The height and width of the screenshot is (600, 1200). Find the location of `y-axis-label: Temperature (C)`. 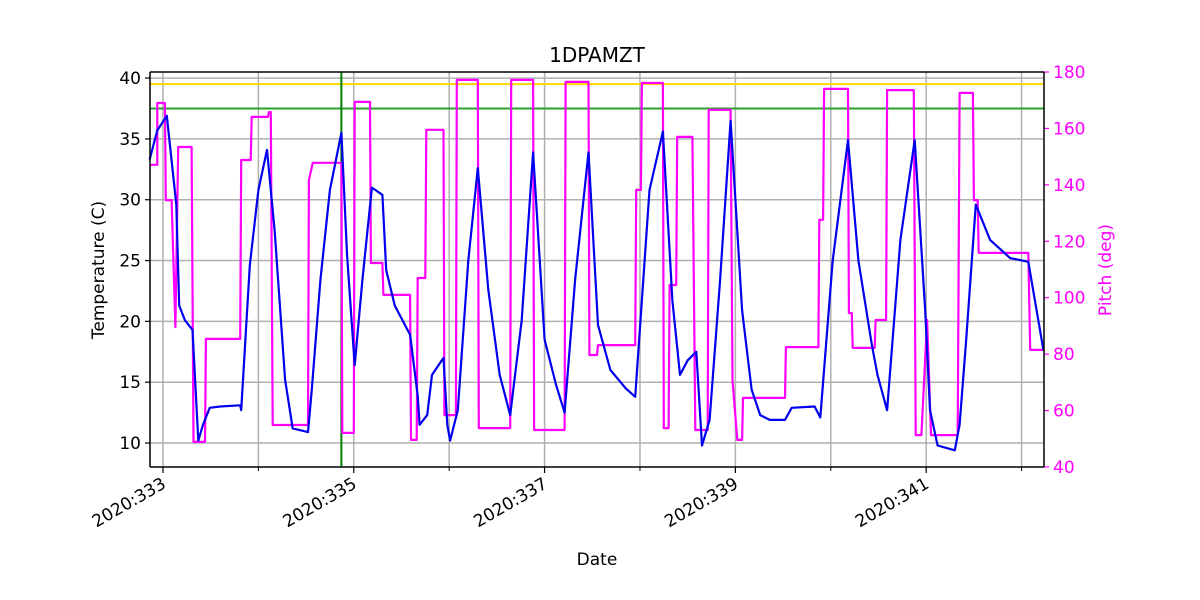

y-axis-label: Temperature (C) is located at coordinates (99, 270).